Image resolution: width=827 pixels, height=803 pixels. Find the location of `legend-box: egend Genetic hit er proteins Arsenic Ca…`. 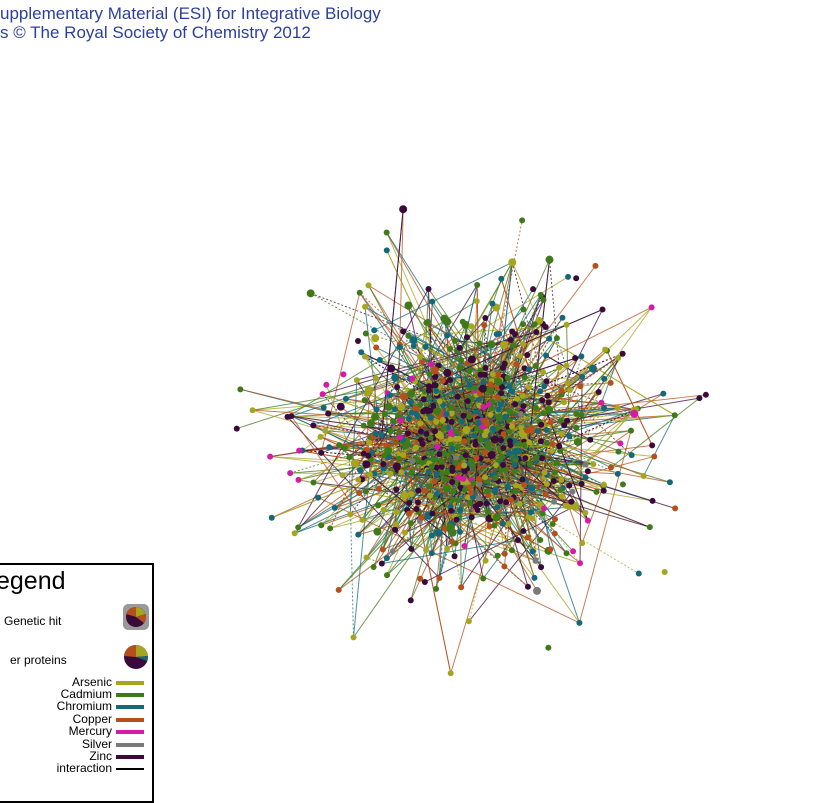

legend-box: egend Genetic hit er proteins Arsenic Ca… is located at coordinates (77, 683).